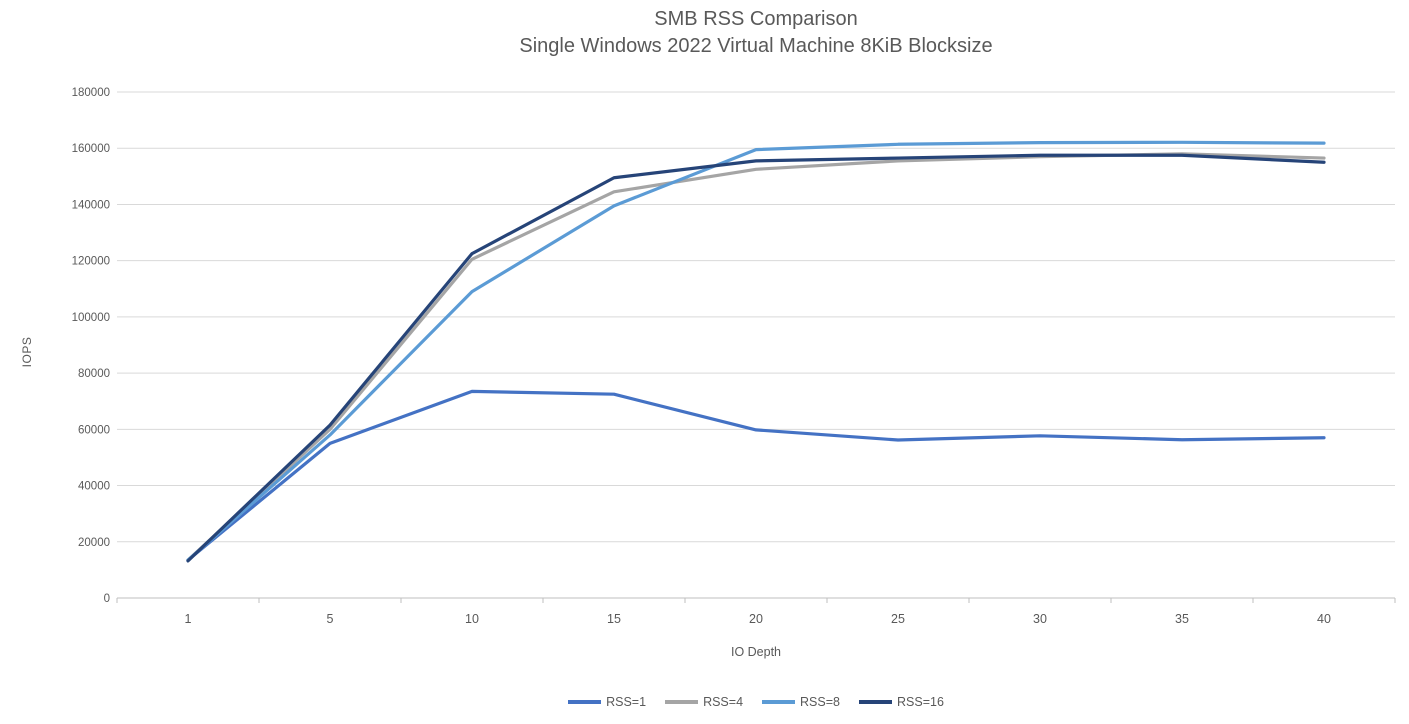 The height and width of the screenshot is (724, 1409). What do you see at coordinates (27, 352) in the screenshot?
I see `y-axis-title: IOPS` at bounding box center [27, 352].